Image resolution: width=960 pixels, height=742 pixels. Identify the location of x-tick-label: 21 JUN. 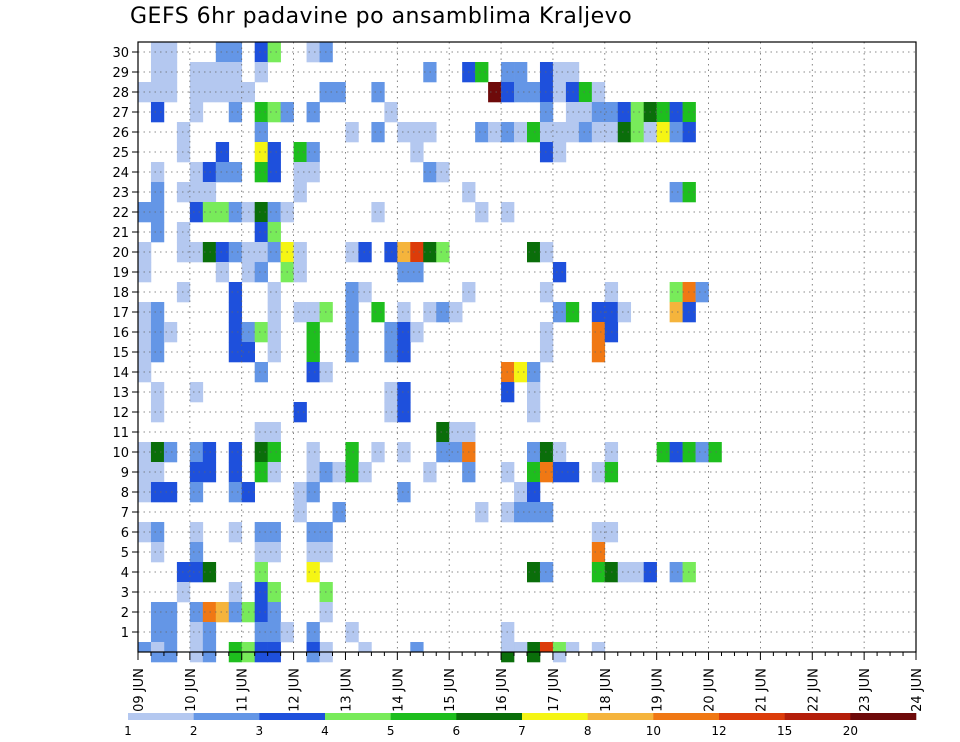
(761, 690).